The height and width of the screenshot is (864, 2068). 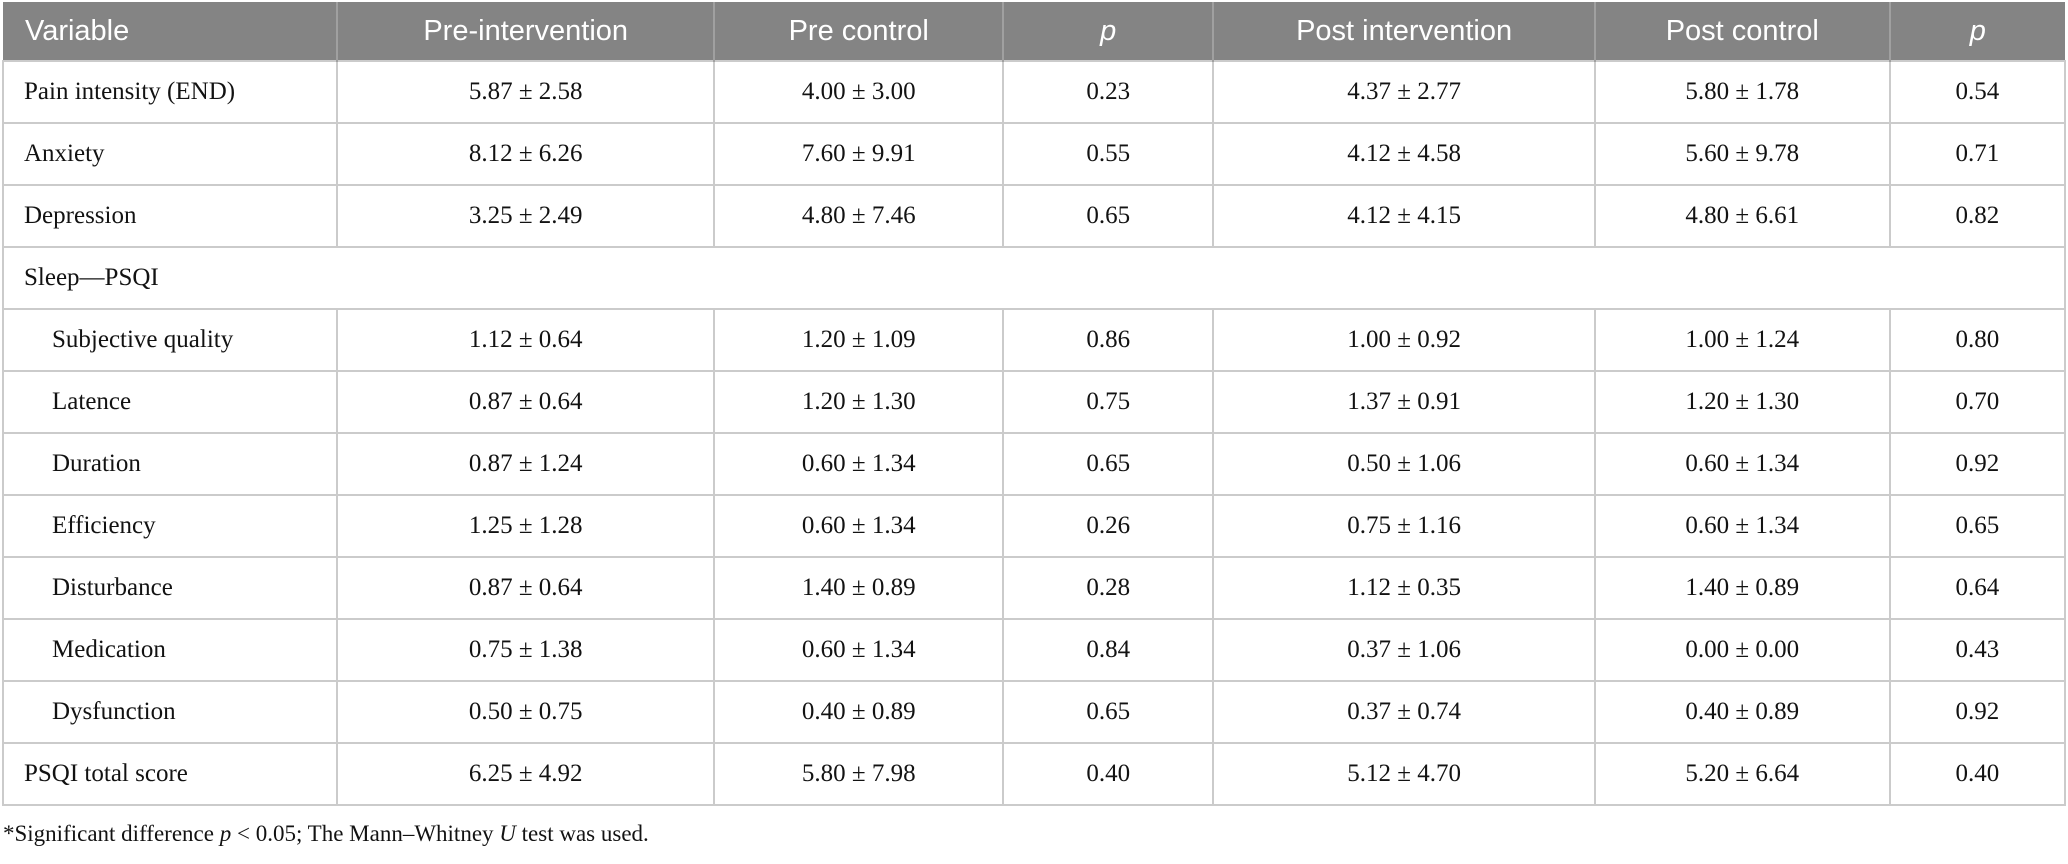 I want to click on column-header-p-pre: p, so click(x=1109, y=31).